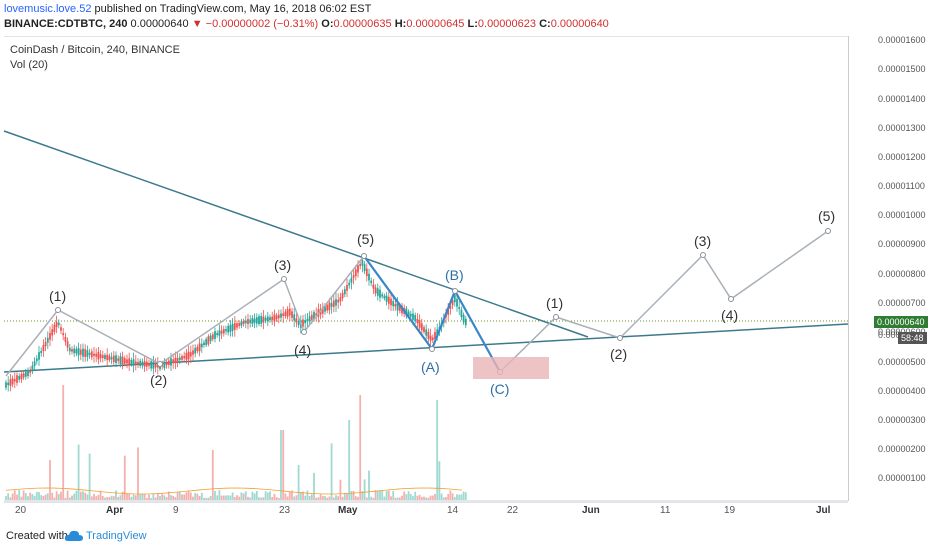 This screenshot has width=932, height=550. Describe the element at coordinates (303, 350) in the screenshot. I see `wave-label-4: (4)` at that location.